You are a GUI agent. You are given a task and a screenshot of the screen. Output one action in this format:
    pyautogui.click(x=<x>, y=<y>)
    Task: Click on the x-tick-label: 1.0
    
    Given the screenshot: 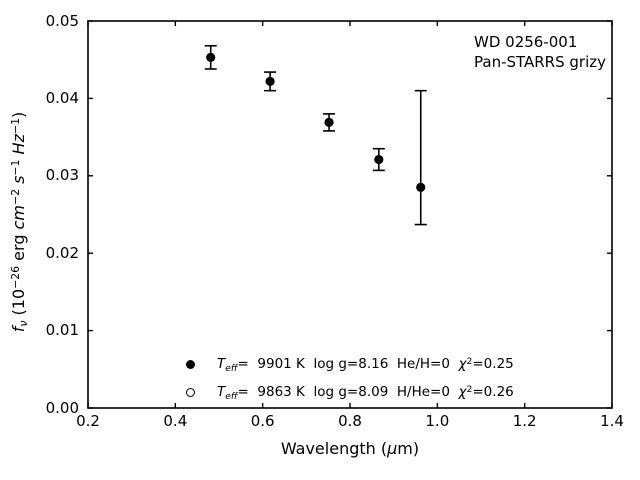 What is the action you would take?
    pyautogui.click(x=437, y=421)
    